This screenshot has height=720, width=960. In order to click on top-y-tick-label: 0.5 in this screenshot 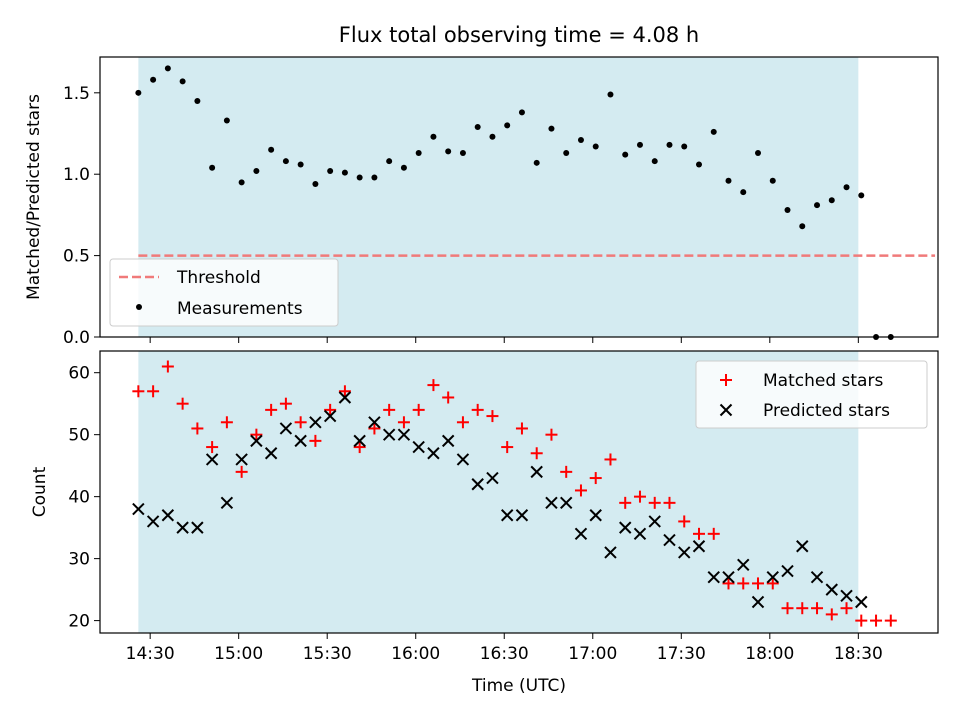, I will do `click(76, 257)`.